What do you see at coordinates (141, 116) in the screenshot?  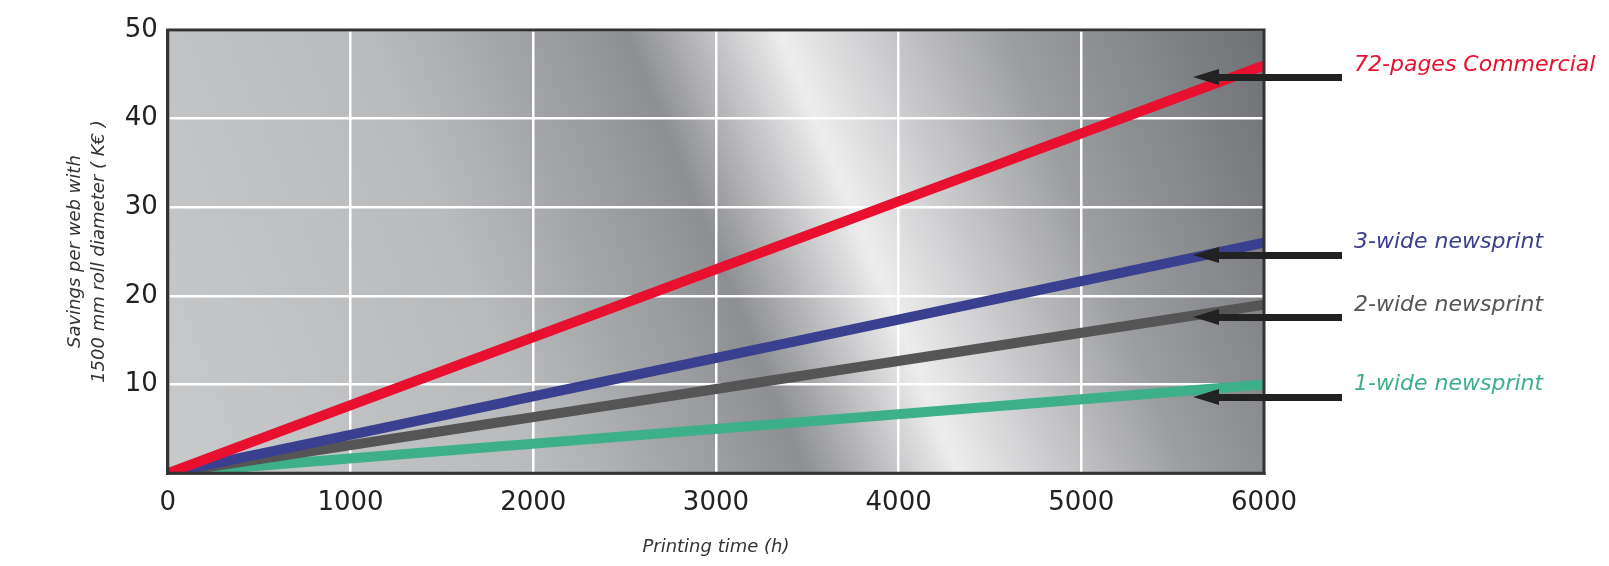 I see `y-tick-label: 40` at bounding box center [141, 116].